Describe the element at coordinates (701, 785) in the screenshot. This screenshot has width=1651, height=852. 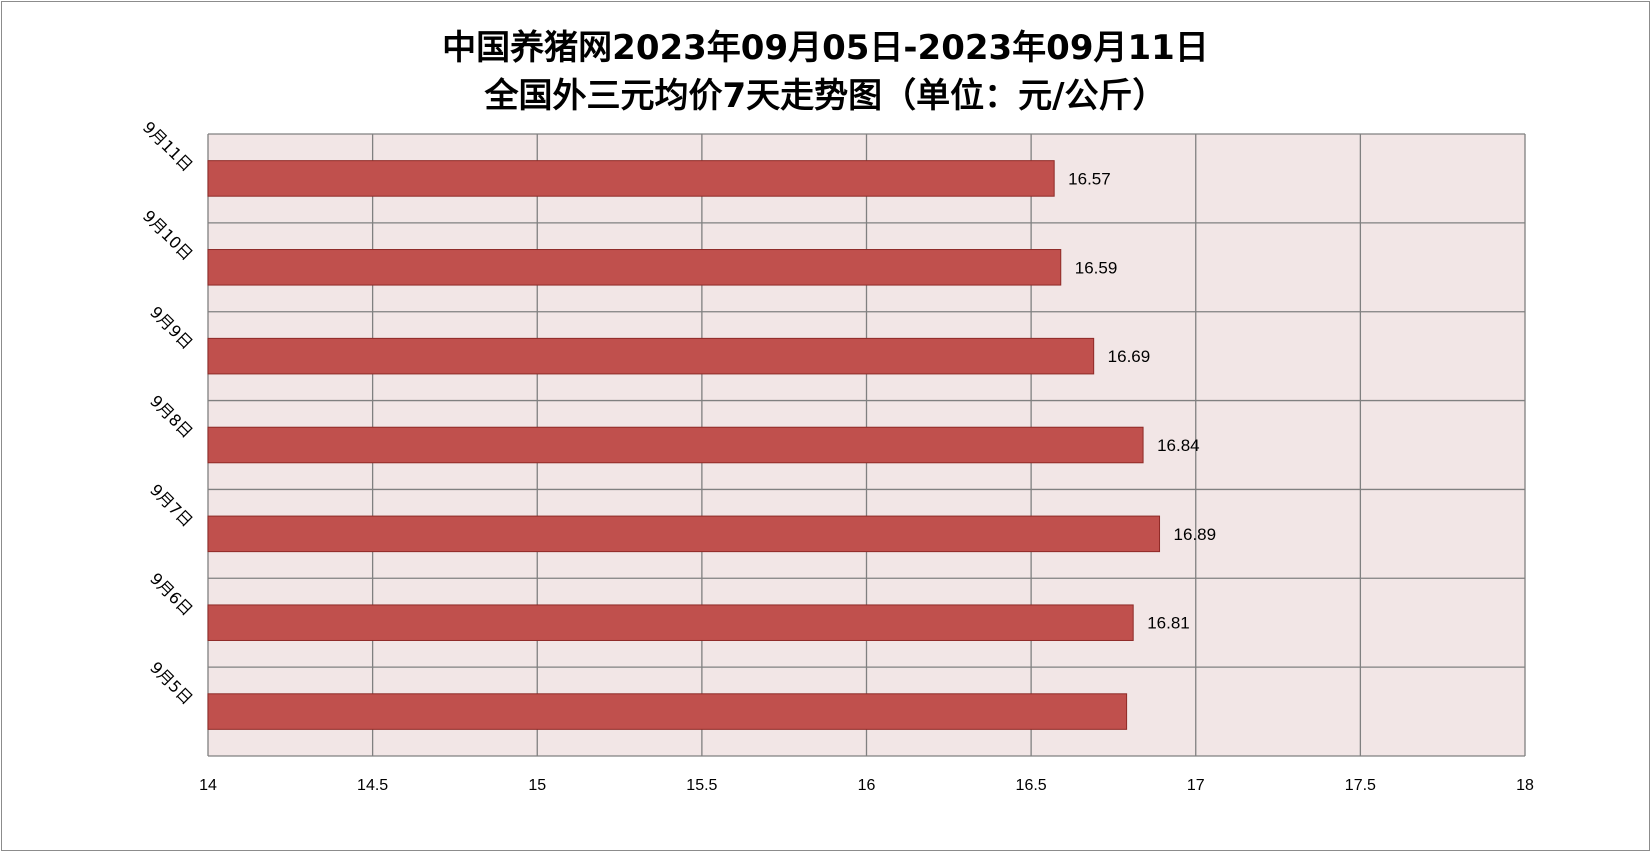
I see `x-tick-label: 15.5` at that location.